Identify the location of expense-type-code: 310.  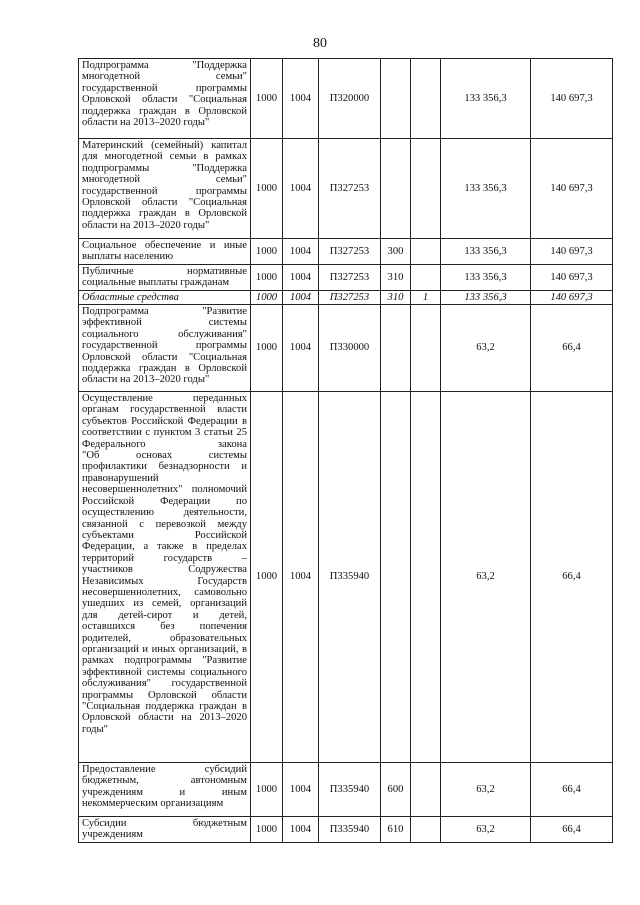
(395, 297).